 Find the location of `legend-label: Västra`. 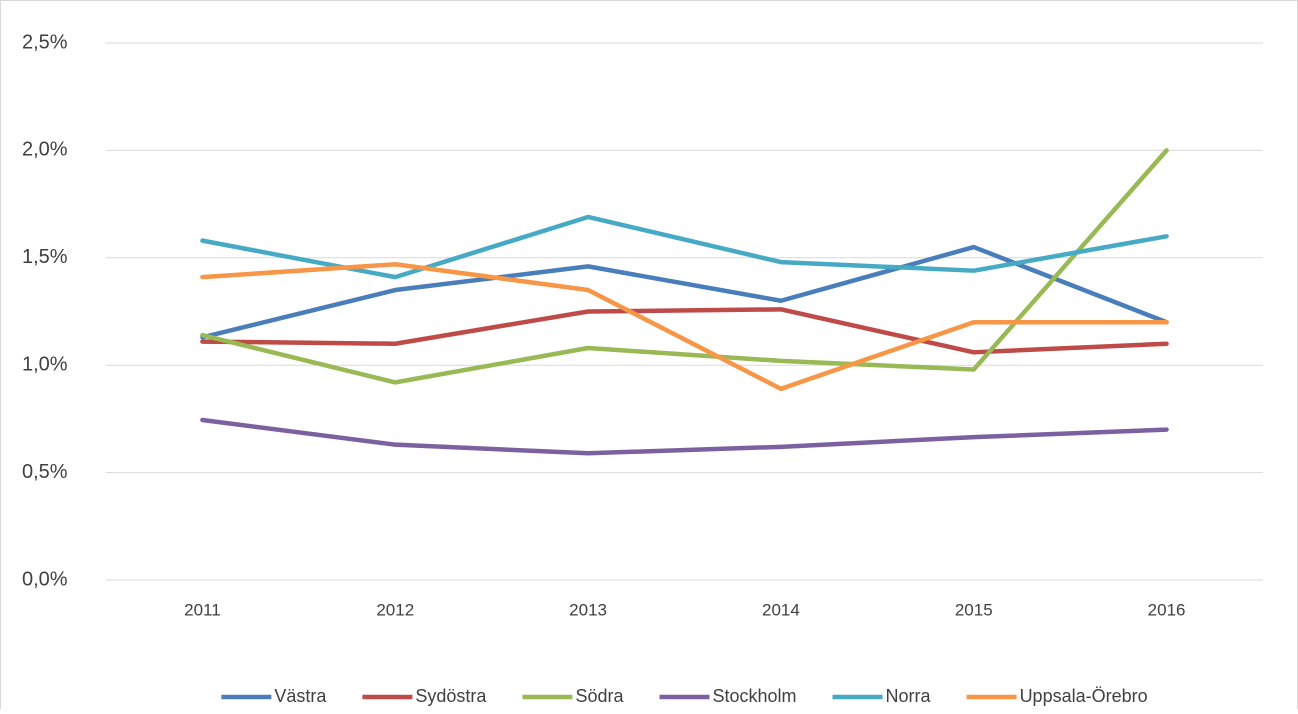

legend-label: Västra is located at coordinates (300, 696).